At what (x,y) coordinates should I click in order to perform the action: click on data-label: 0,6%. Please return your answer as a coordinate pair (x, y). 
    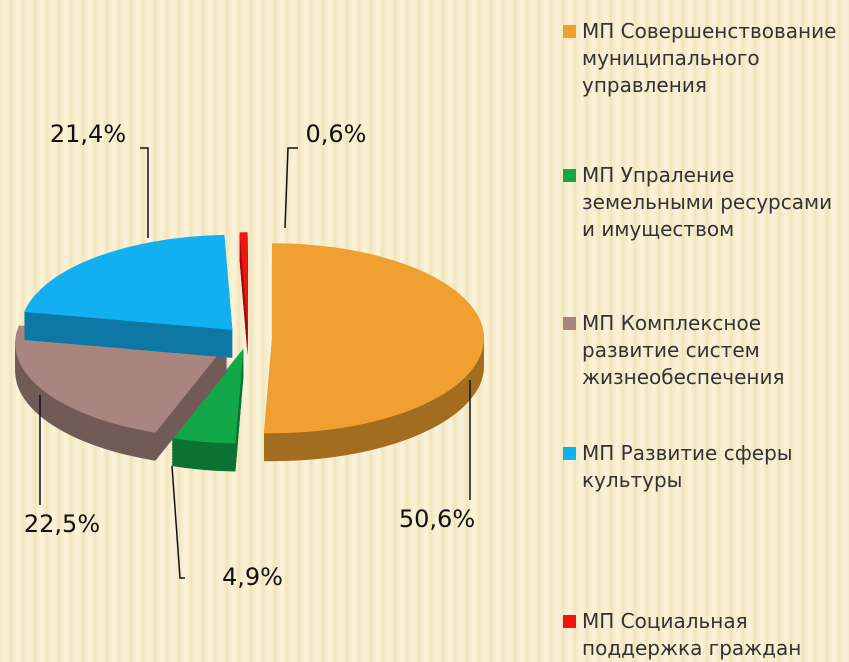
    Looking at the image, I should click on (336, 134).